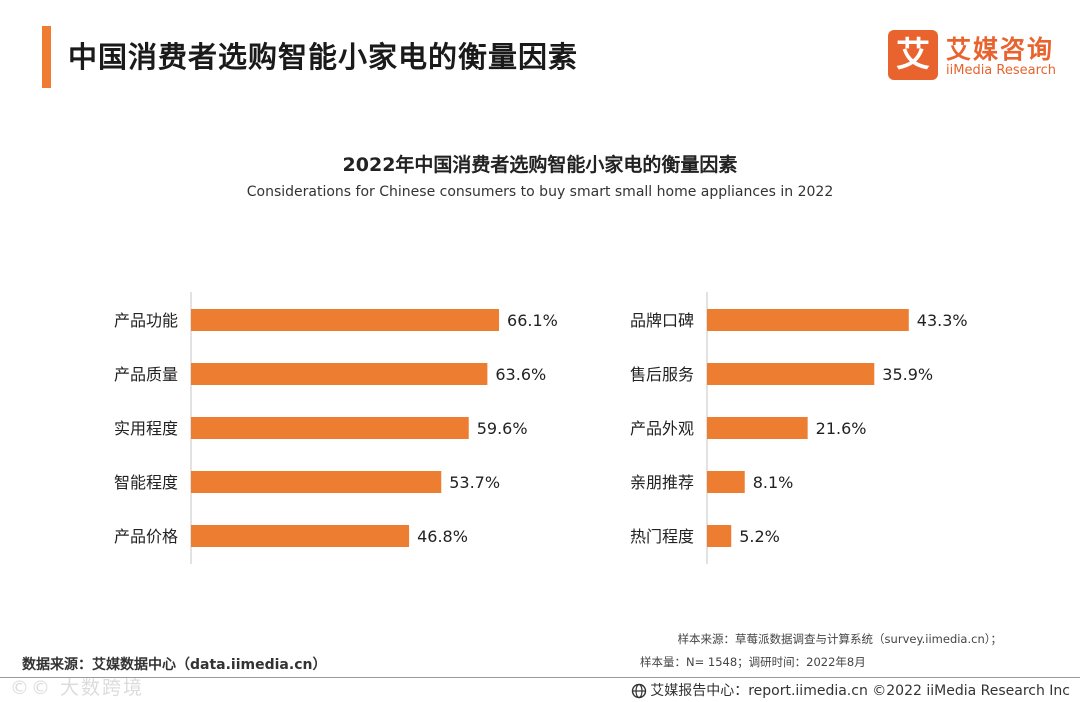 The width and height of the screenshot is (1080, 702). Describe the element at coordinates (662, 482) in the screenshot. I see `category-label: 亲朋推荐` at that location.